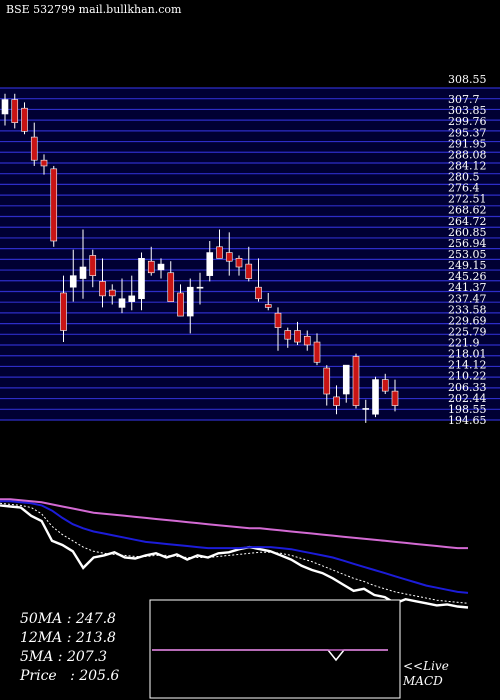 Image resolution: width=500 pixels, height=700 pixels. What do you see at coordinates (467, 298) in the screenshot?
I see `price-tick-label: 237.47` at bounding box center [467, 298].